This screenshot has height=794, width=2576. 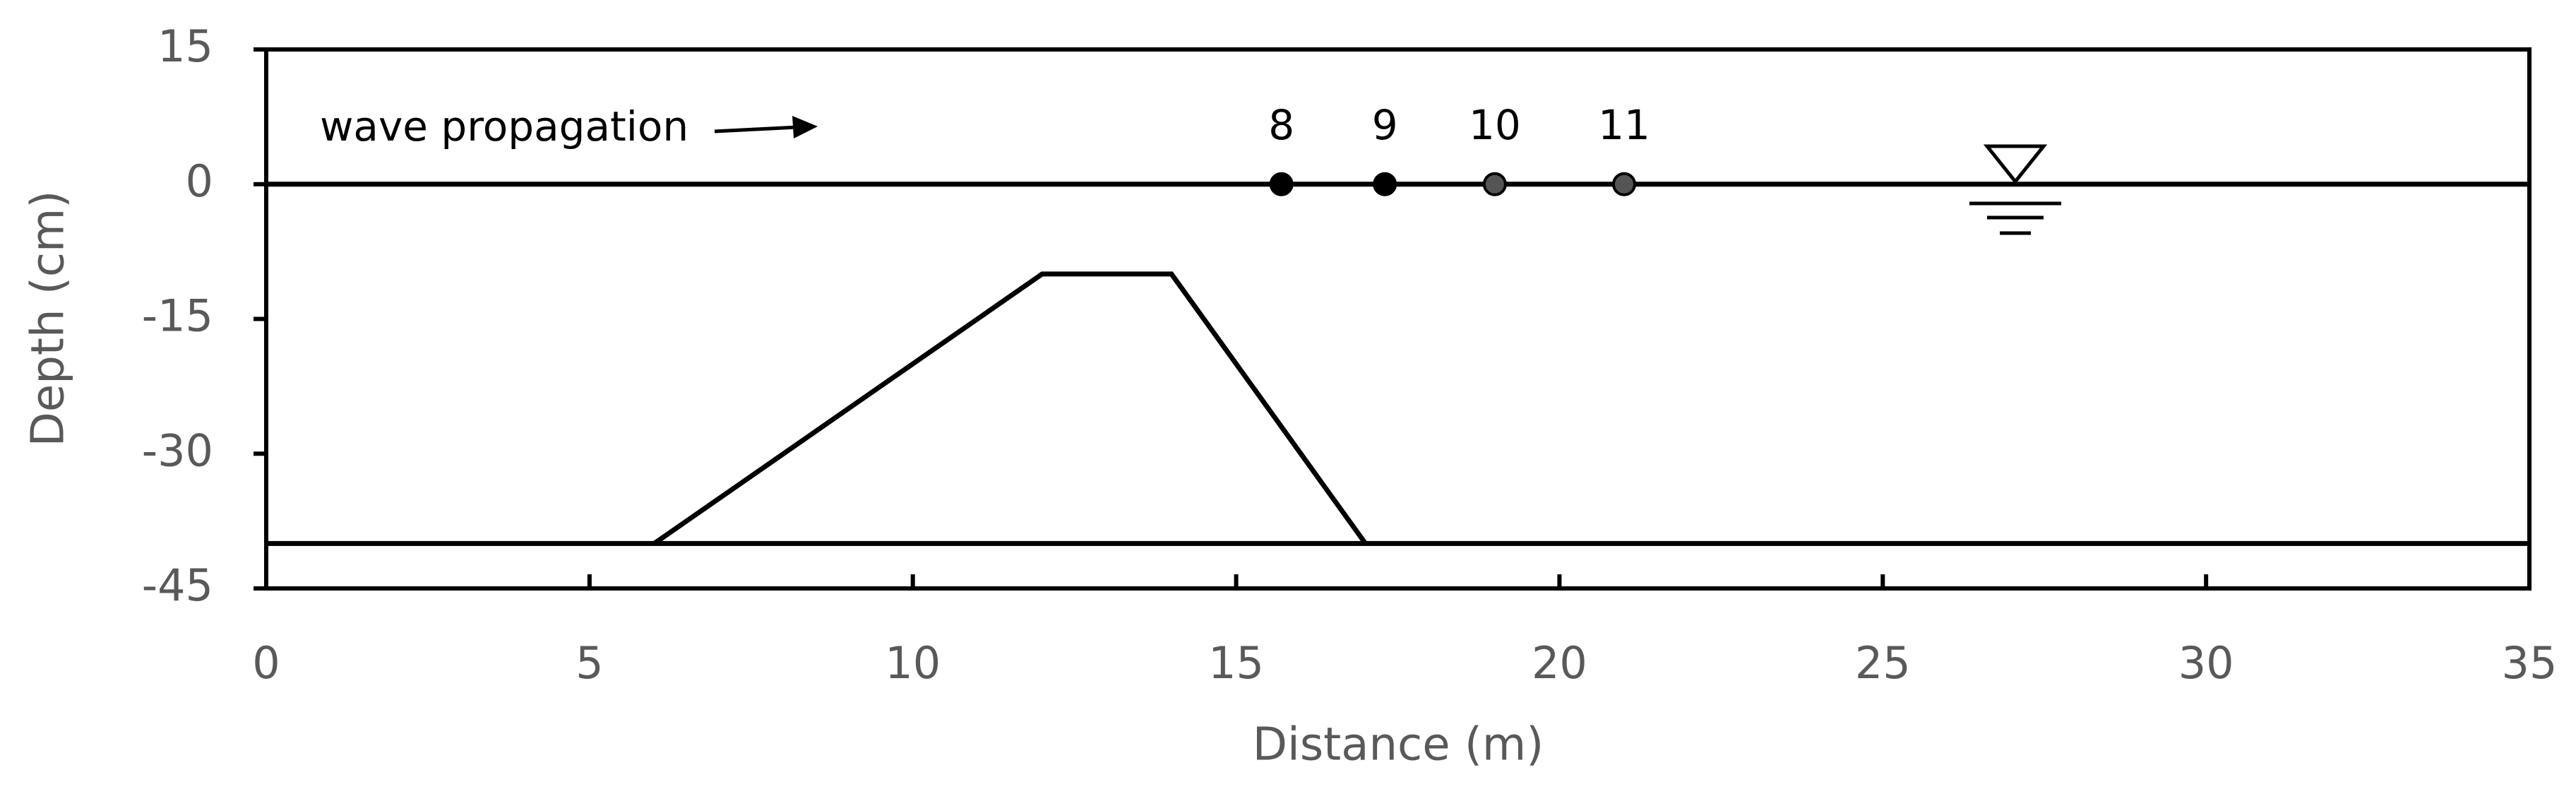 What do you see at coordinates (913, 663) in the screenshot?
I see `x-tick-label: 10` at bounding box center [913, 663].